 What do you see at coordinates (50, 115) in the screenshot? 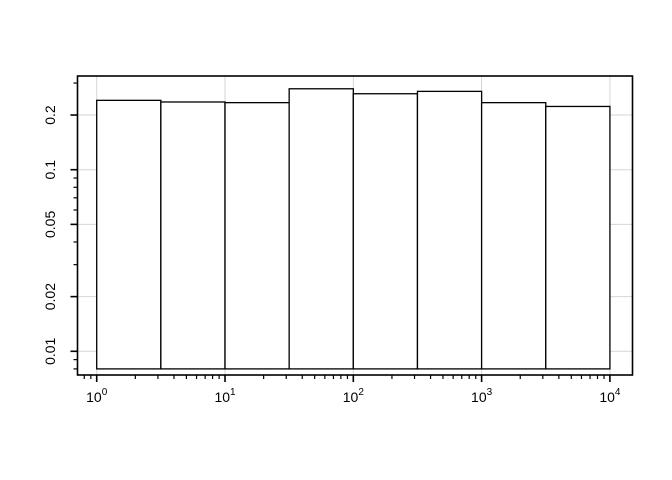
I see `y-axis-tick-label: 0.2` at bounding box center [50, 115].